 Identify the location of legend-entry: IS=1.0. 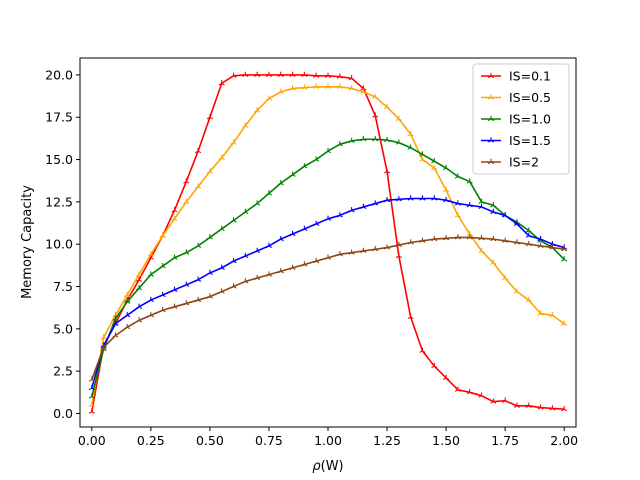
(516, 119).